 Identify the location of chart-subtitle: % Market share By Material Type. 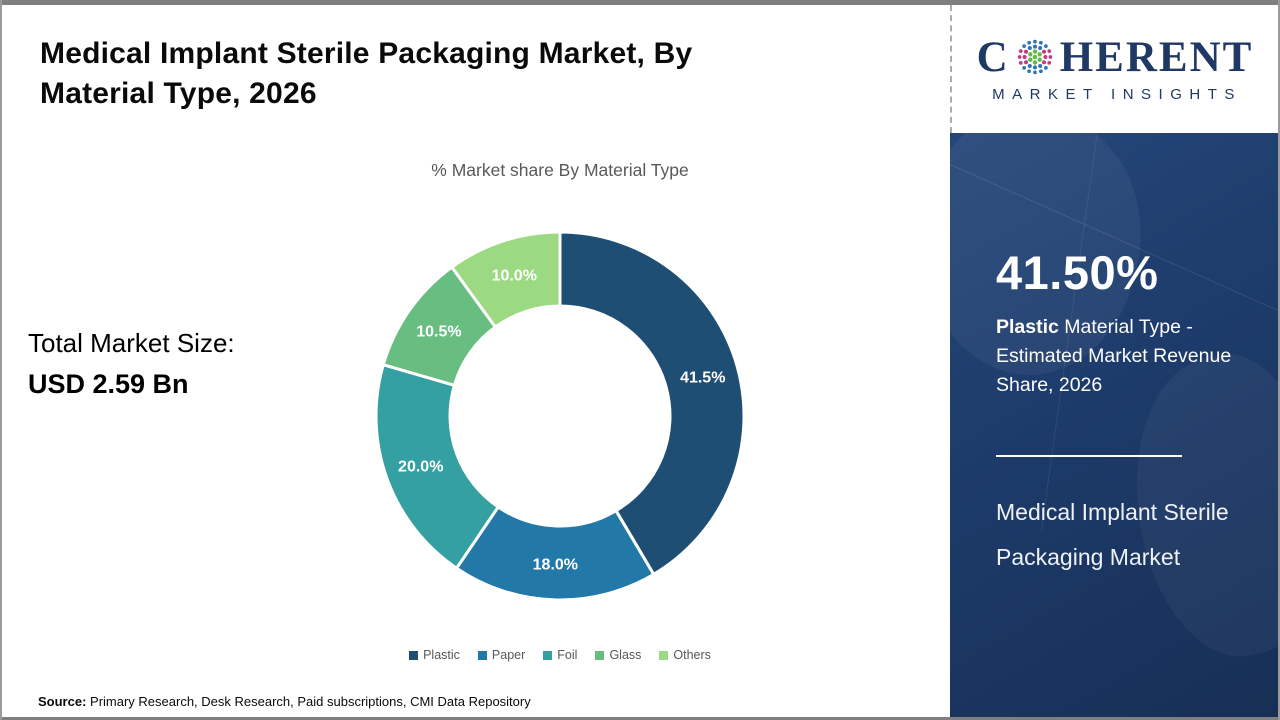
(560, 170).